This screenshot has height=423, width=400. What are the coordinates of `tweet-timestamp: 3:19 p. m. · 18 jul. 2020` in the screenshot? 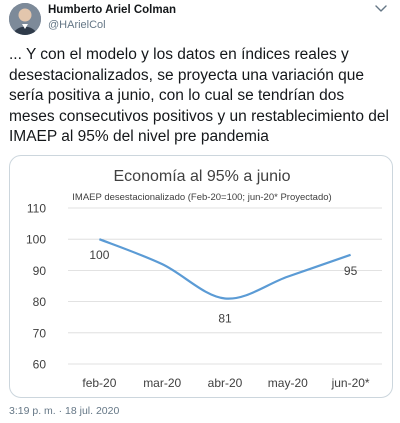 It's located at (64, 411).